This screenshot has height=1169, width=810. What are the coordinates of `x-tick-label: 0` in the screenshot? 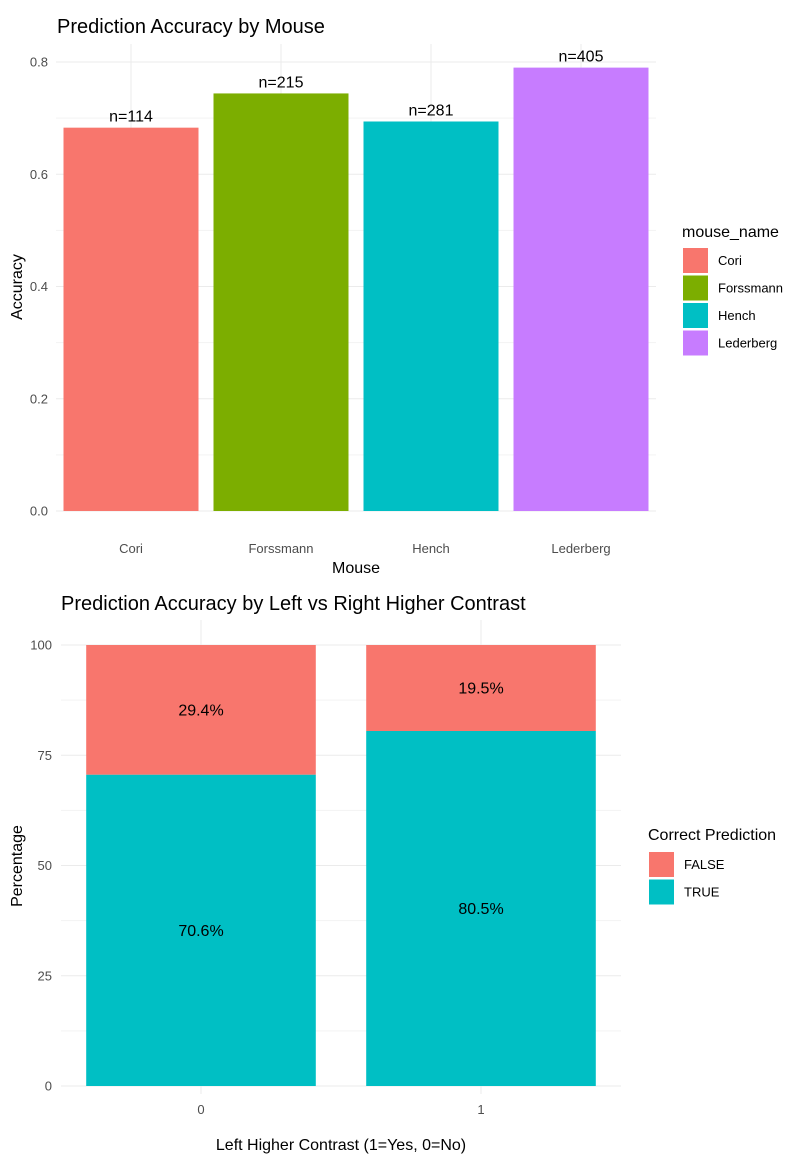 It's located at (200, 1109).